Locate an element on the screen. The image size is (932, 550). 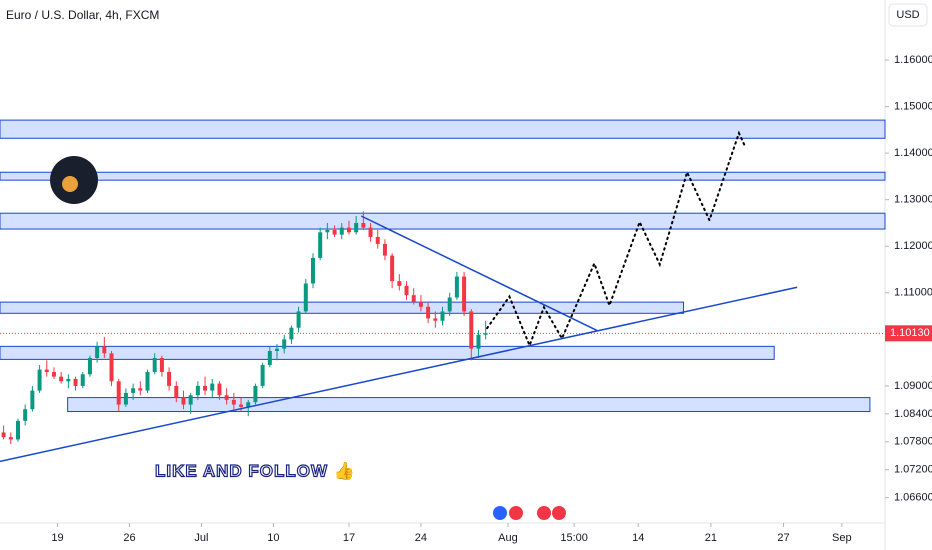
annotation: LIKE AND FOLLOW 👍 is located at coordinates (255, 470).